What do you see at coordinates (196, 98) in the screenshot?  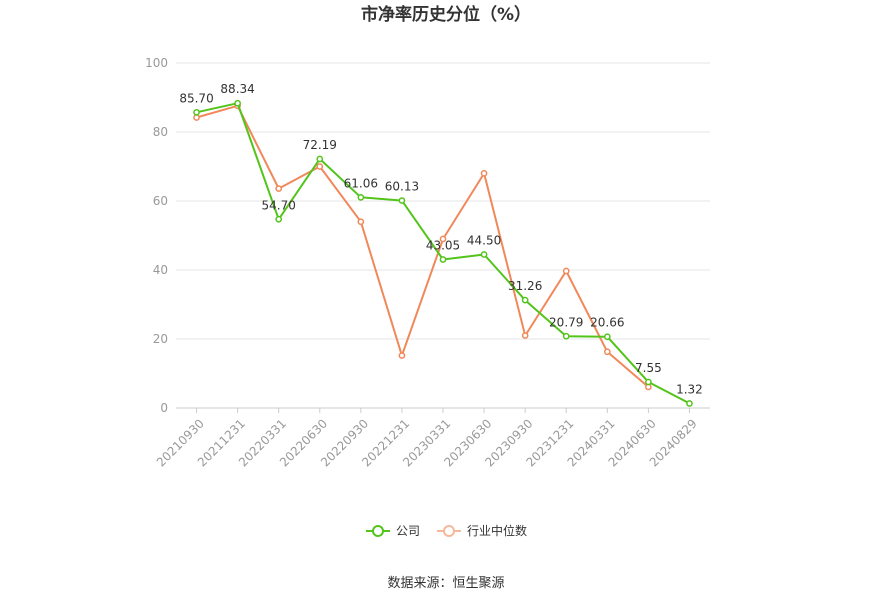 I see `data-label: 85.70` at bounding box center [196, 98].